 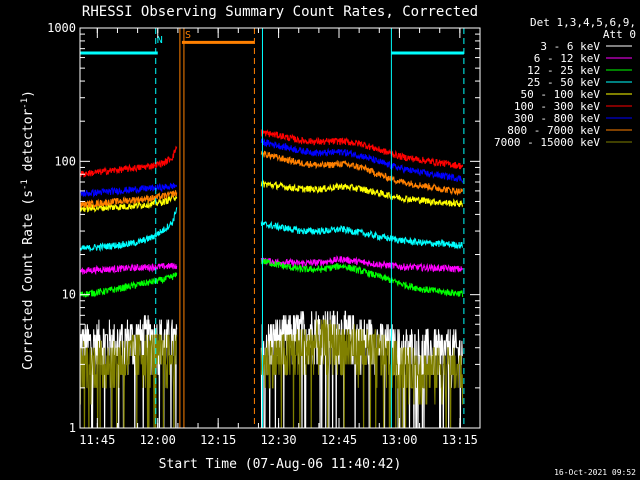 What do you see at coordinates (619, 34) in the screenshot?
I see `legend-header-line2: Att 0` at bounding box center [619, 34].